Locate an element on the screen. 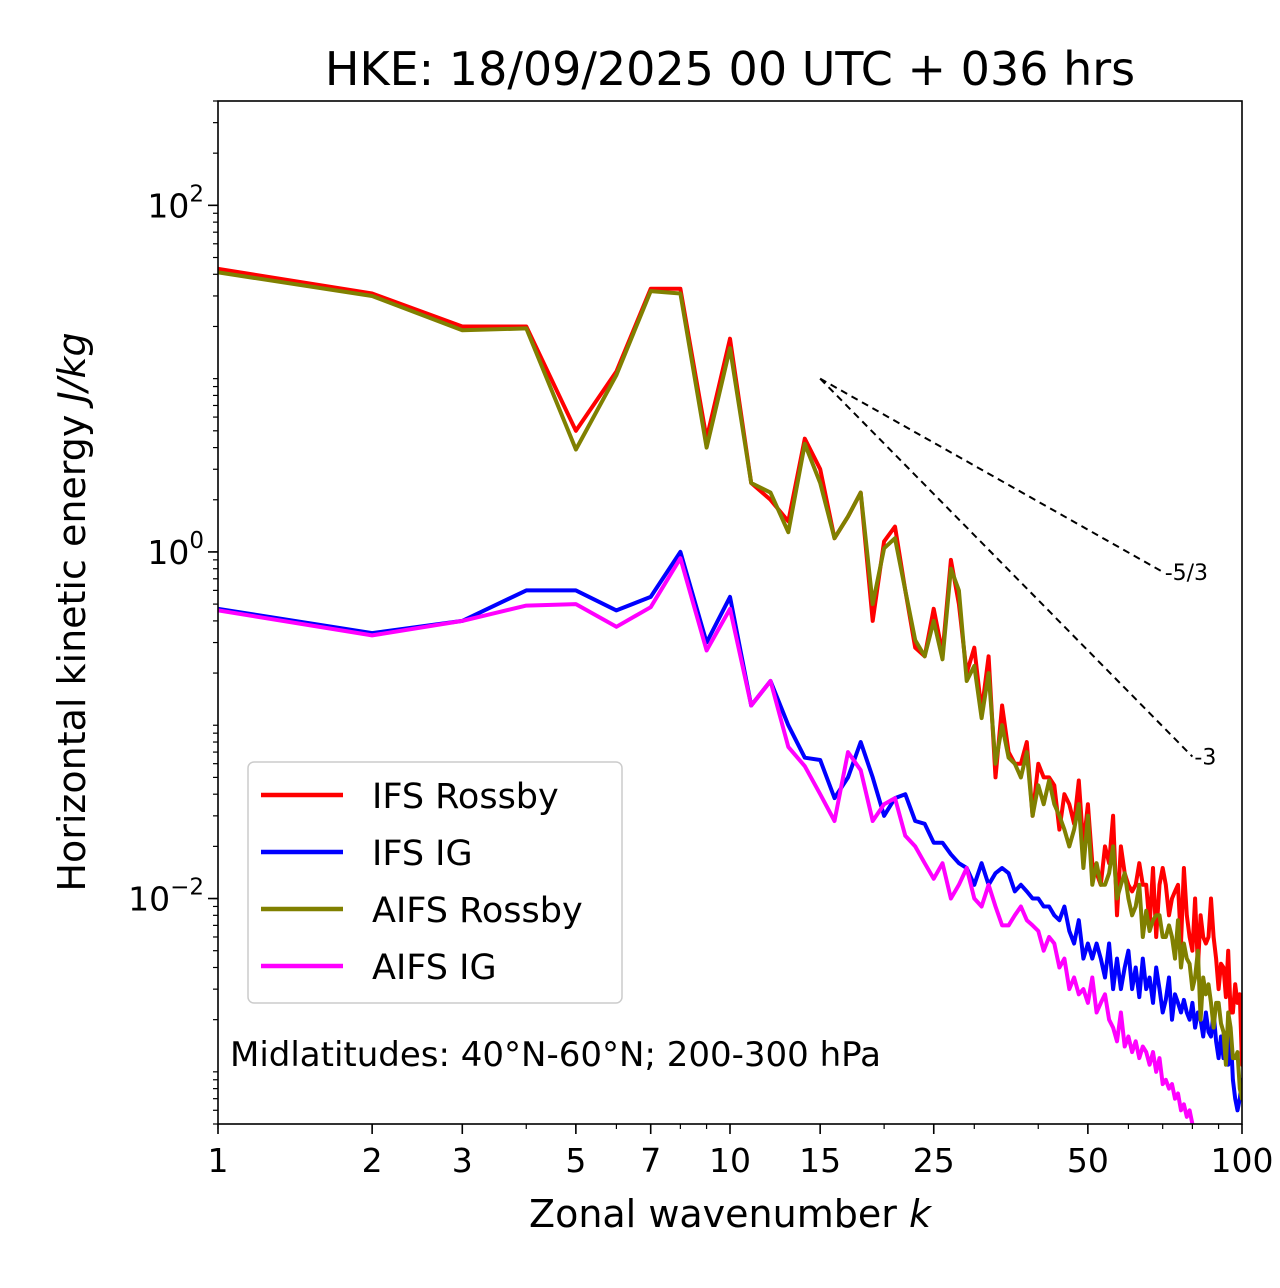 This screenshot has height=1288, width=1280. x-axis-label: Zonal wavenumber k is located at coordinates (731, 1214).